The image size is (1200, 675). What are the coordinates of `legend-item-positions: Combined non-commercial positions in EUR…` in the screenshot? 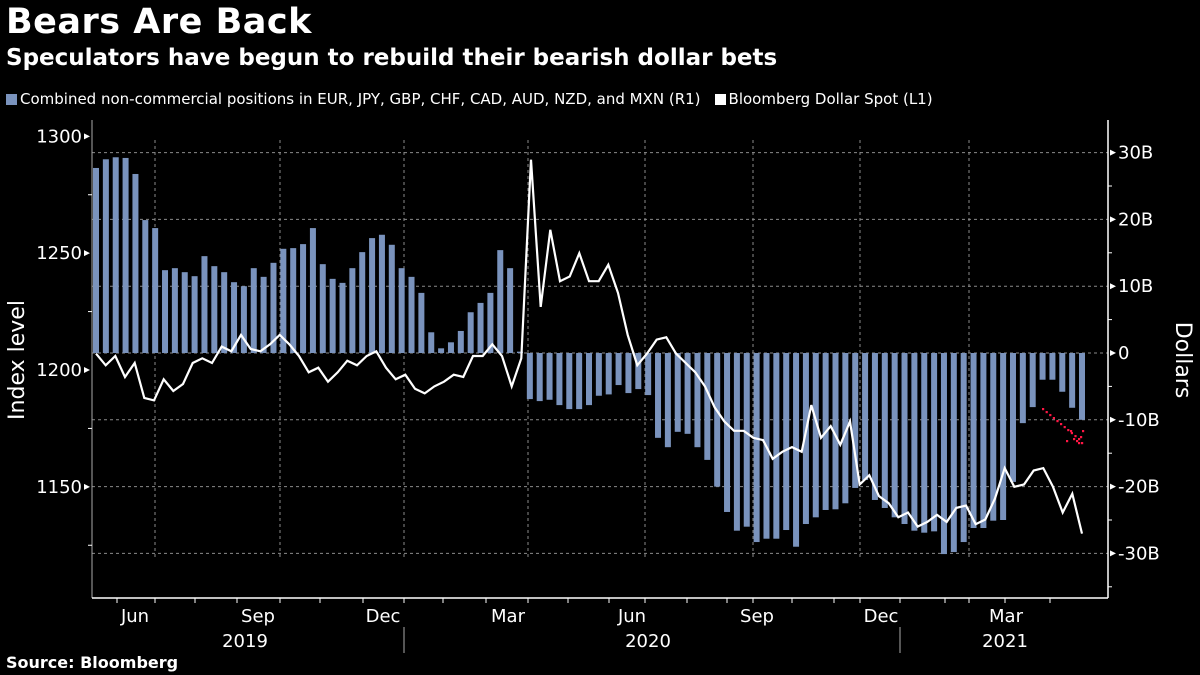 It's located at (353, 99).